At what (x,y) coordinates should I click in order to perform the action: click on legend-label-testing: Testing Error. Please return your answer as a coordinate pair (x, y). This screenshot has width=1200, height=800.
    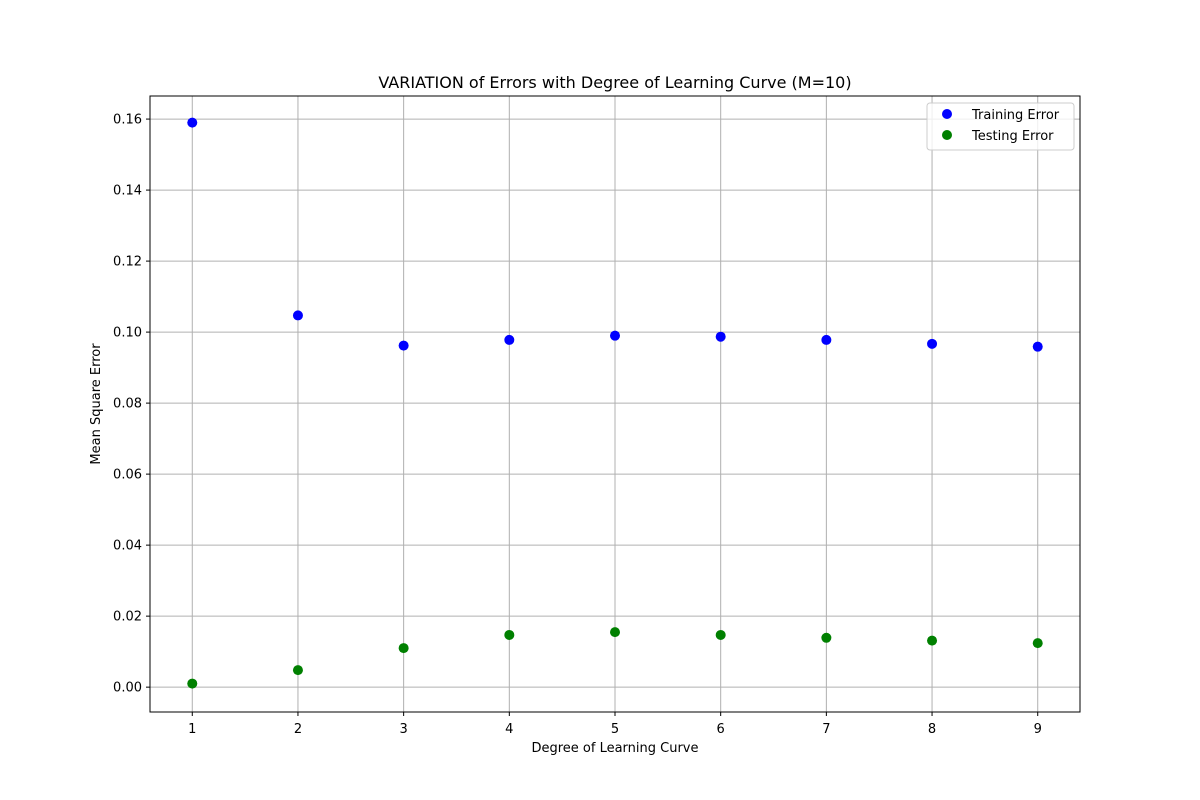
    Looking at the image, I should click on (1012, 136).